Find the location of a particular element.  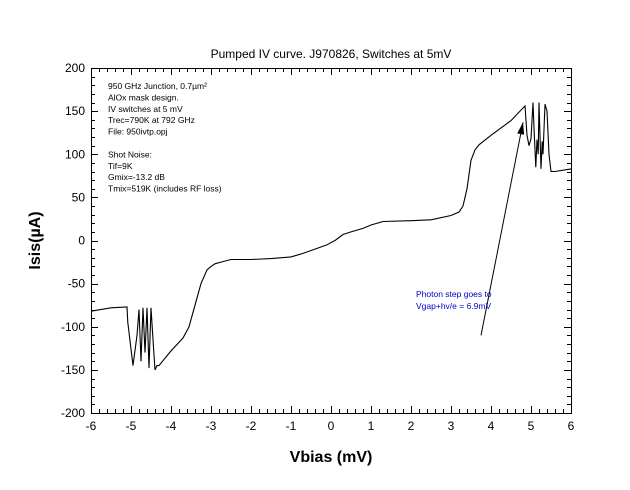

x-tick-label: 3 is located at coordinates (451, 426).